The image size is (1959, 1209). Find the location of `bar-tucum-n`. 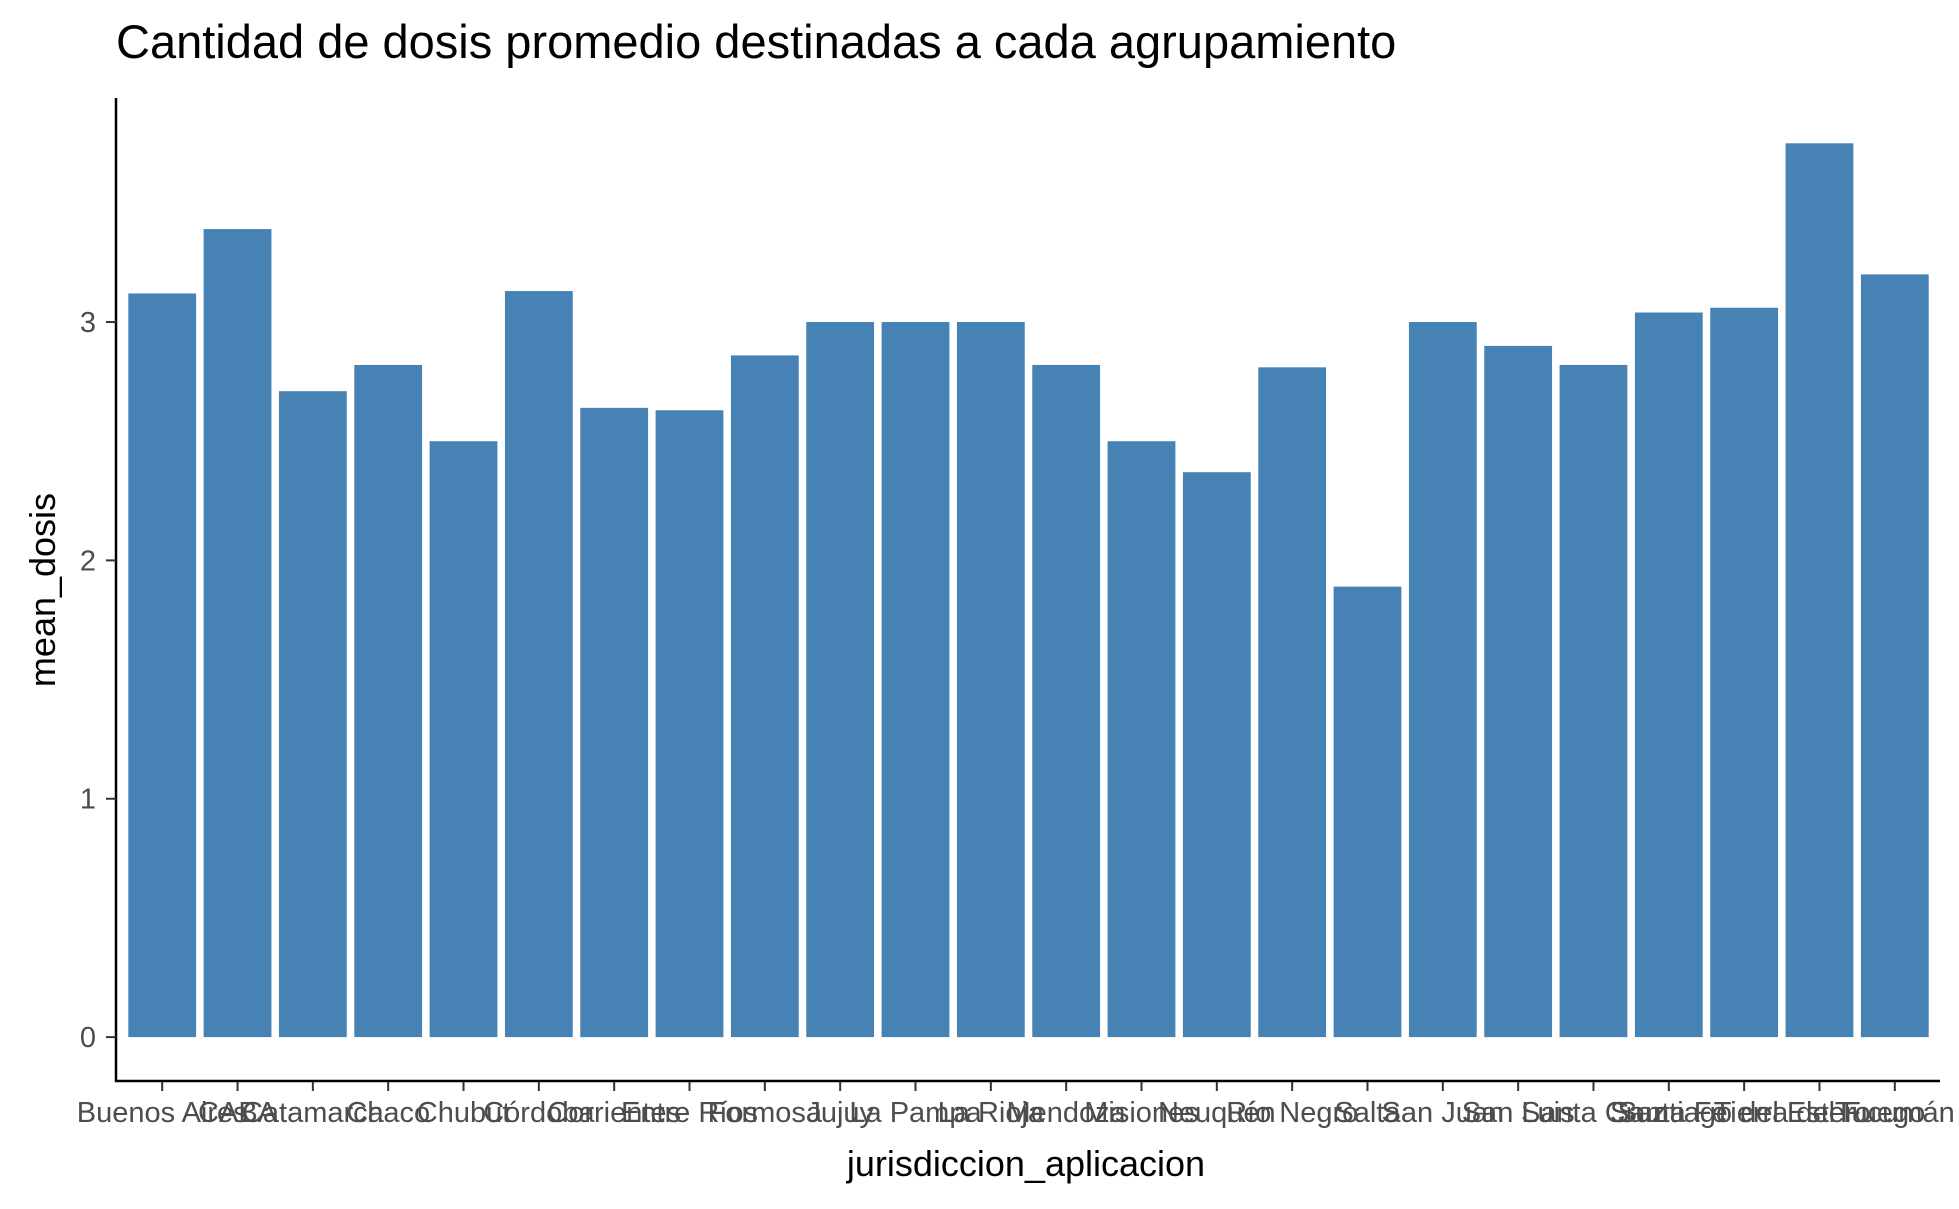

bar-tucum-n is located at coordinates (1894, 656).